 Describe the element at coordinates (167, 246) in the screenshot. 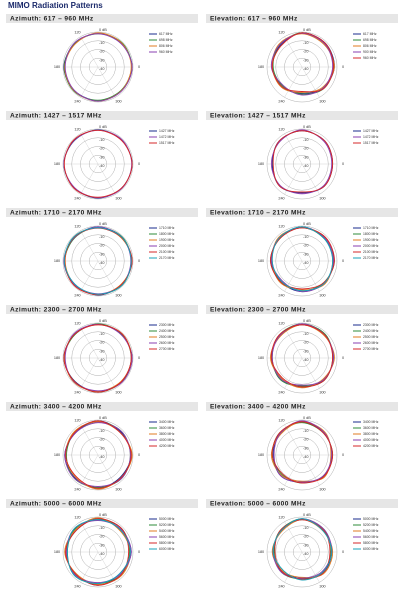

I see `legend-label: 2000 MHz` at that location.